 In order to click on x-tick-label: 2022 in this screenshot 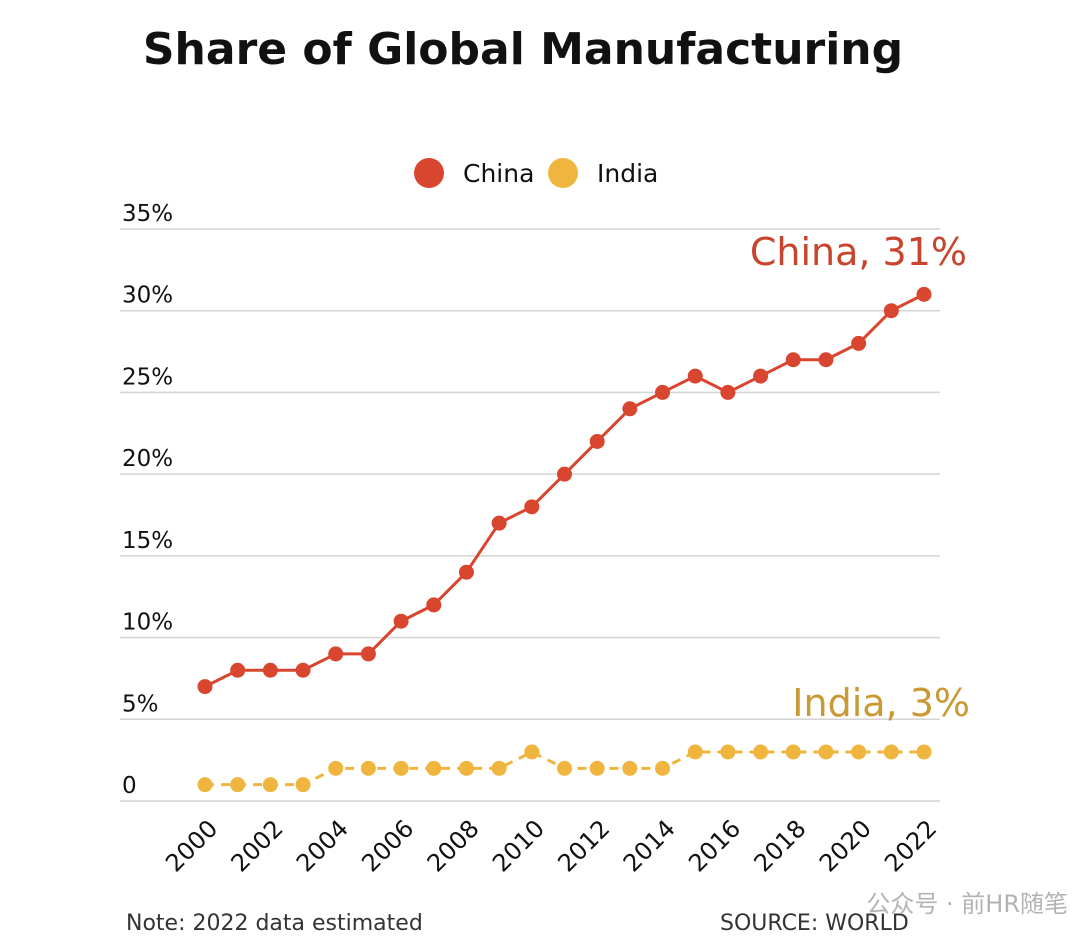, I will do `click(910, 845)`.